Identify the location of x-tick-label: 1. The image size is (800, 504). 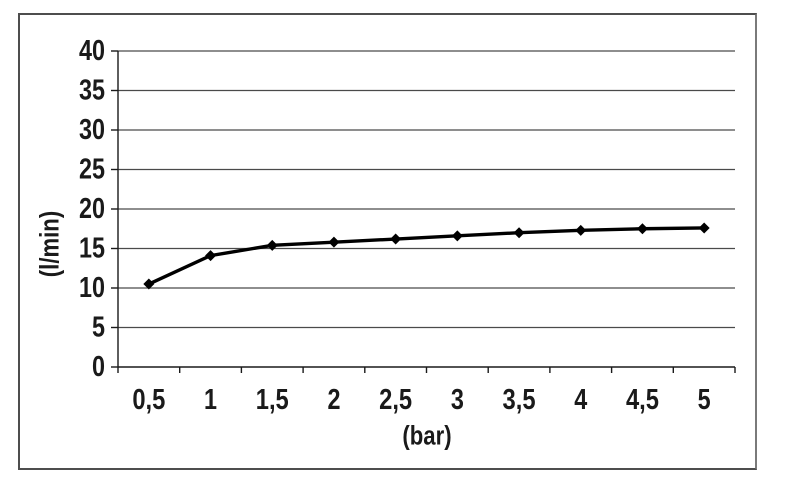
(210, 400).